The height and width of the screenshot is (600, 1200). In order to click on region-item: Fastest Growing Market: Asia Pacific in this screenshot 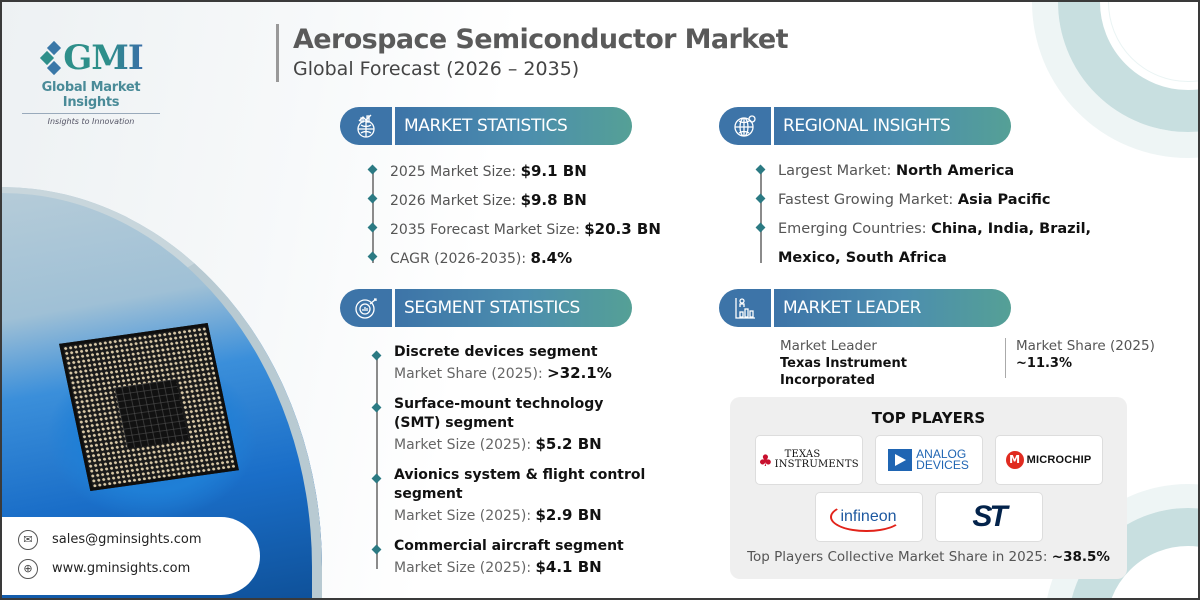, I will do `click(923, 200)`.